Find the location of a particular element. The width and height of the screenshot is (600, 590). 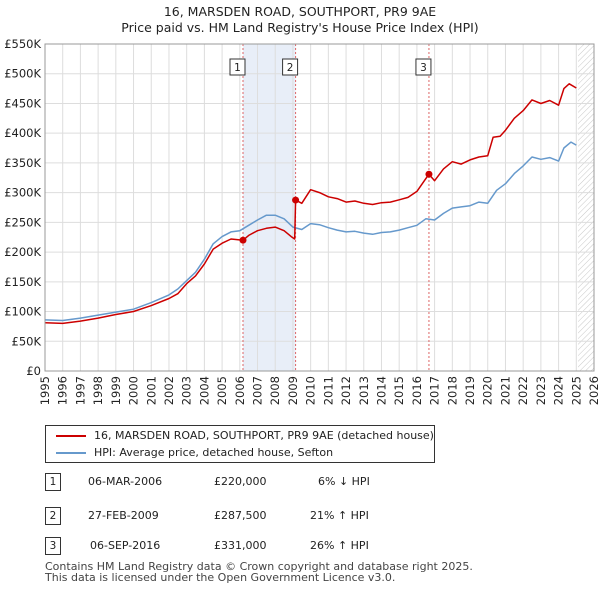

x-tick-label: 2014 is located at coordinates (381, 390).